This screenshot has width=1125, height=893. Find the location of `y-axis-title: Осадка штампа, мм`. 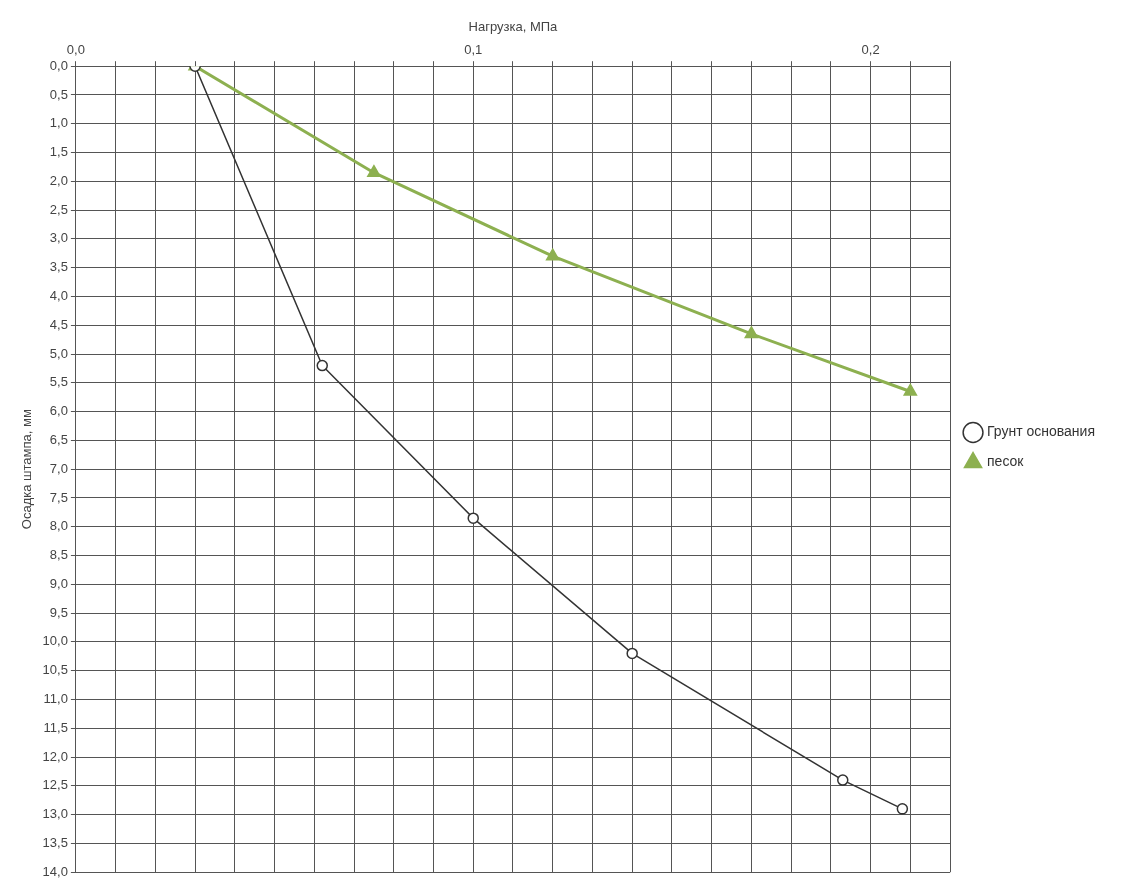

y-axis-title: Осадка штампа, мм is located at coordinates (27, 469).